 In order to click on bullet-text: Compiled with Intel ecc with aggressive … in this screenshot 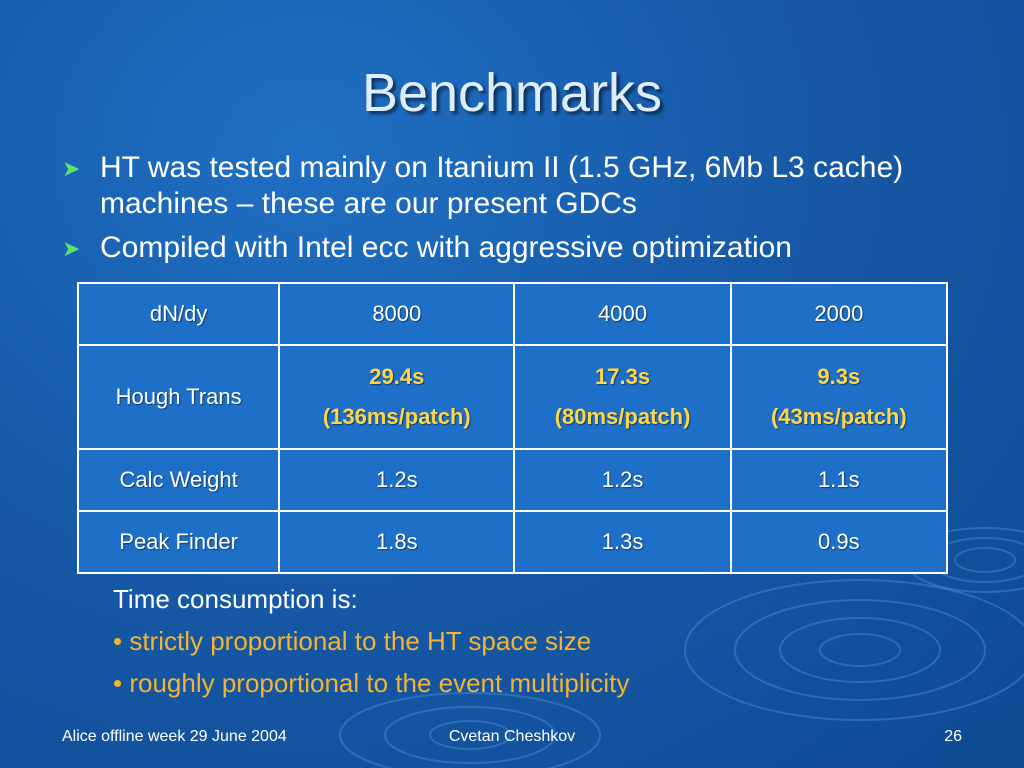, I will do `click(446, 247)`.